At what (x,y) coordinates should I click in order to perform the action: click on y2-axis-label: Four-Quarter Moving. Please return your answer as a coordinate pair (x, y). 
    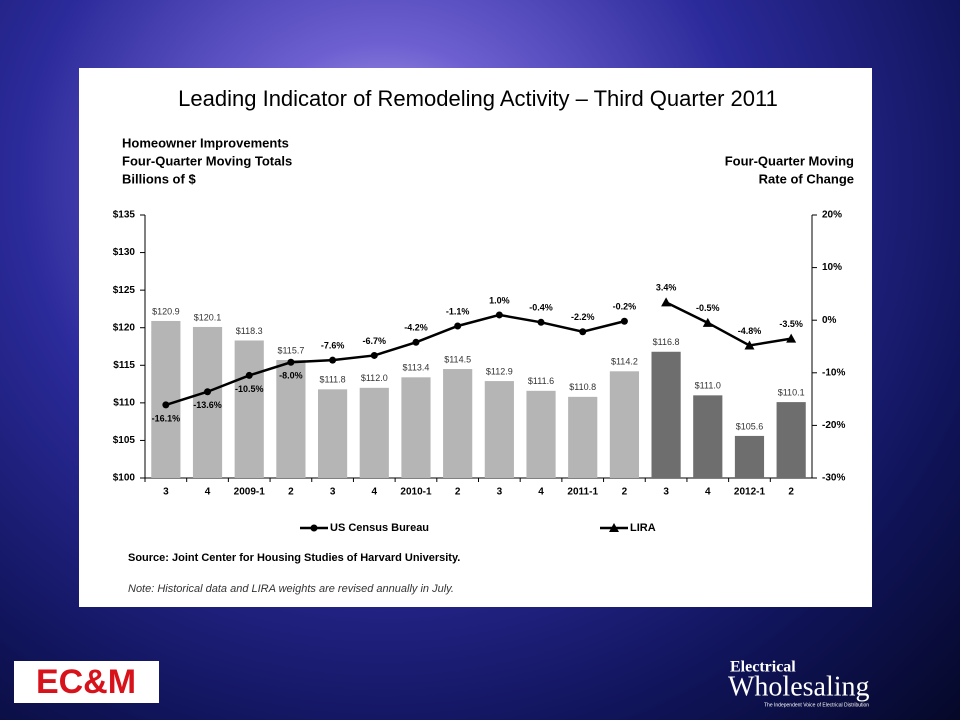
    Looking at the image, I should click on (789, 160).